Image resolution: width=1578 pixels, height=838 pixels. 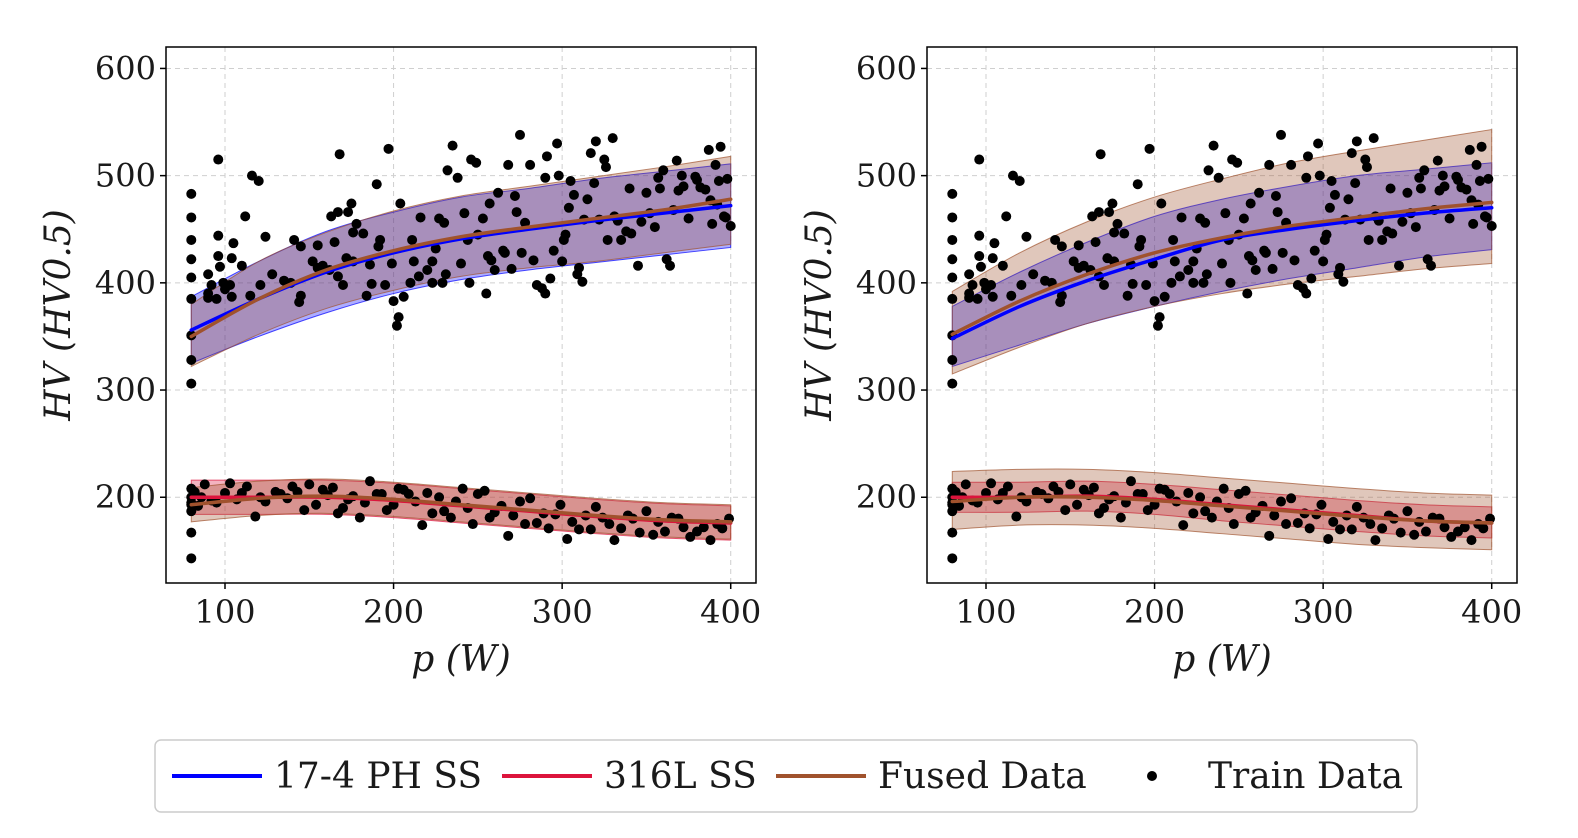 What do you see at coordinates (562, 612) in the screenshot?
I see `x-tick-label: 300` at bounding box center [562, 612].